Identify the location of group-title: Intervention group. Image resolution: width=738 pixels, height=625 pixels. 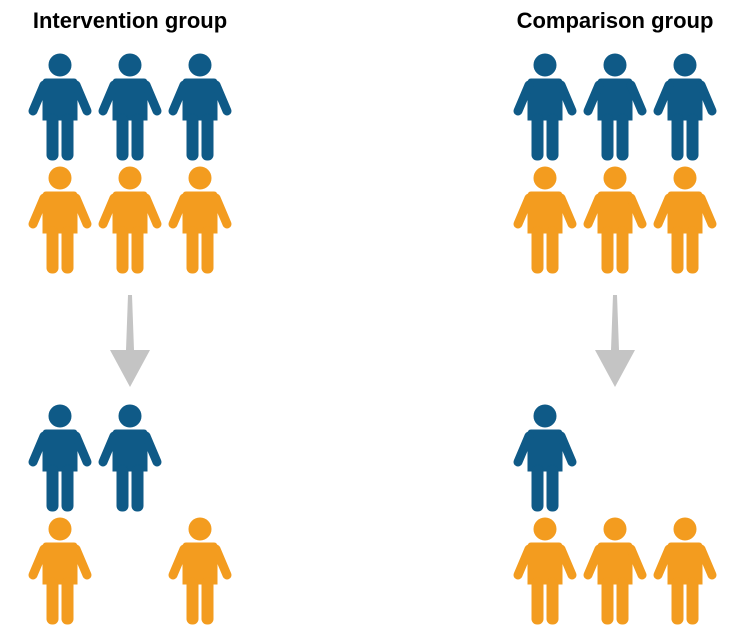
(130, 20).